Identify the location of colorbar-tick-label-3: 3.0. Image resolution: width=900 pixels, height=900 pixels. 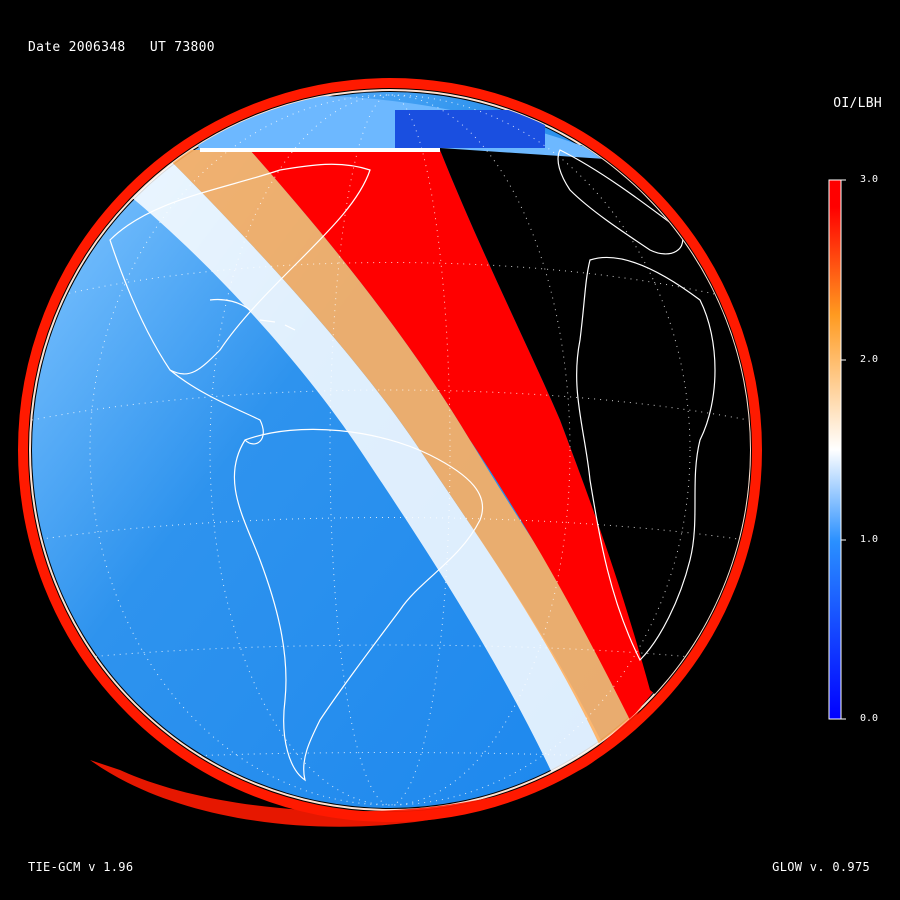
(869, 179).